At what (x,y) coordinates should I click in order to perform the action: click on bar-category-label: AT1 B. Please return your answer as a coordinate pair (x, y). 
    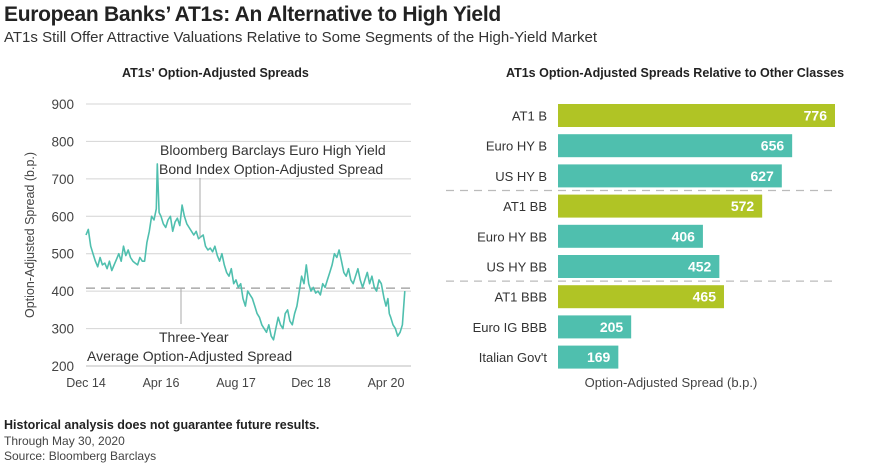
    Looking at the image, I should click on (529, 116).